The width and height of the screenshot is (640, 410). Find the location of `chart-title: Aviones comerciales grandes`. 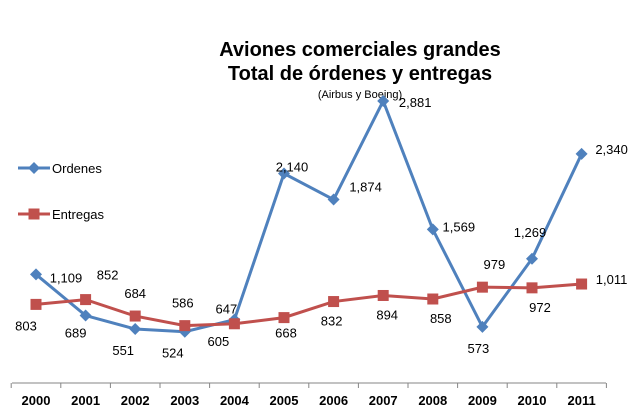

chart-title: Aviones comerciales grandes is located at coordinates (360, 50).